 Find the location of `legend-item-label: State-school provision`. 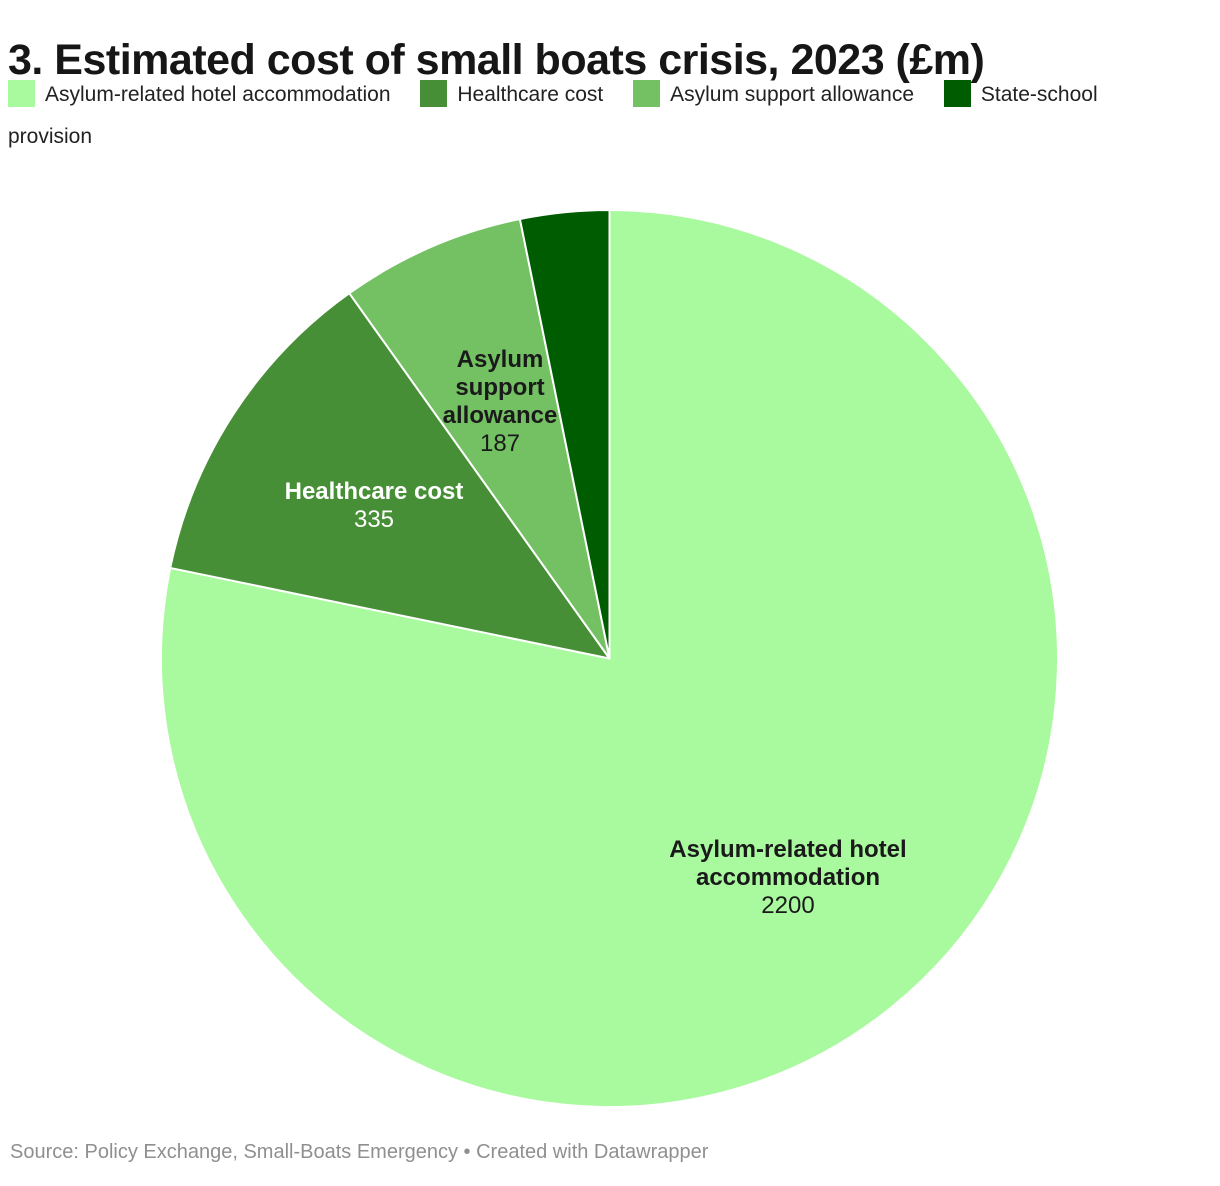

legend-item-label: State-school provision is located at coordinates (553, 115).